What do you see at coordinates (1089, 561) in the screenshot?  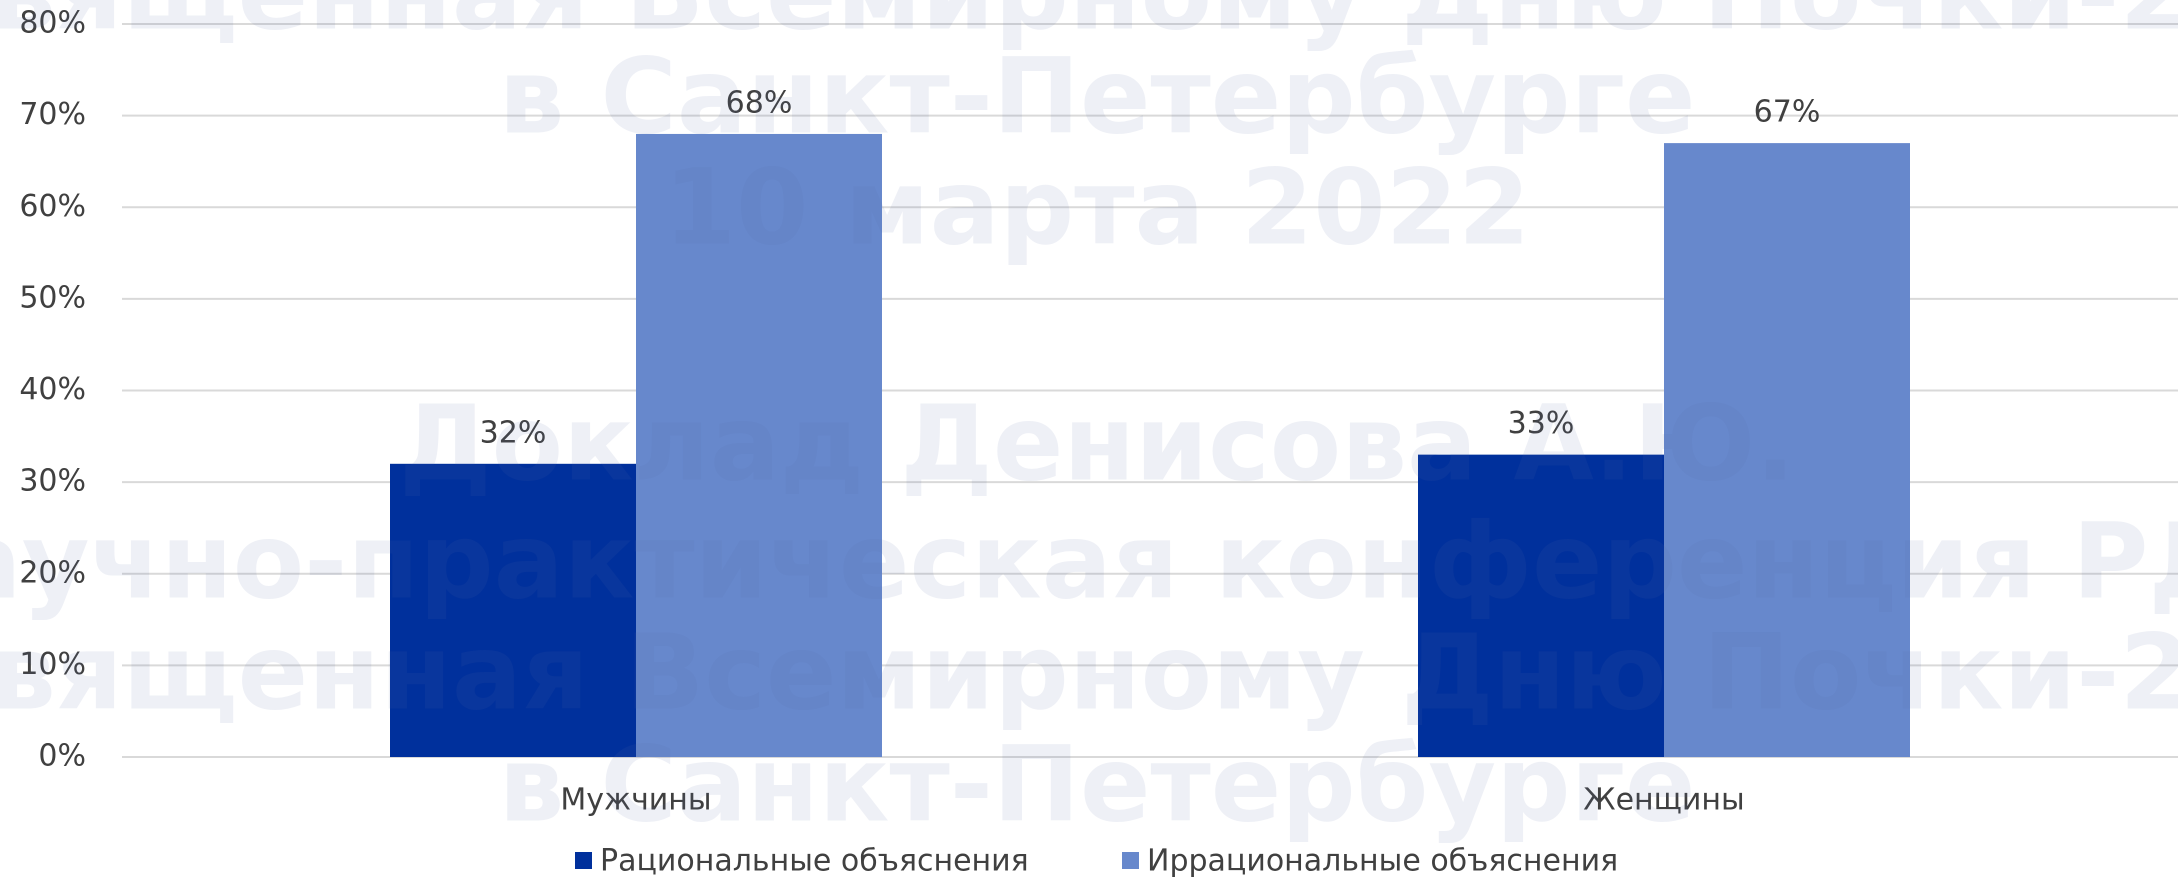 I see `watermark: Научно-практическая конференция РДО` at bounding box center [1089, 561].